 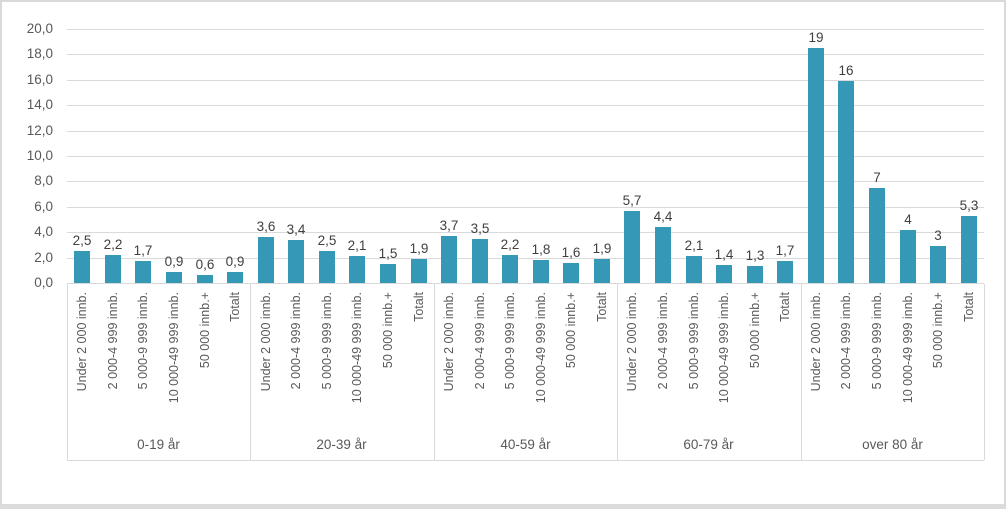 What do you see at coordinates (663, 216) in the screenshot?
I see `bar-value-label: 4,4` at bounding box center [663, 216].